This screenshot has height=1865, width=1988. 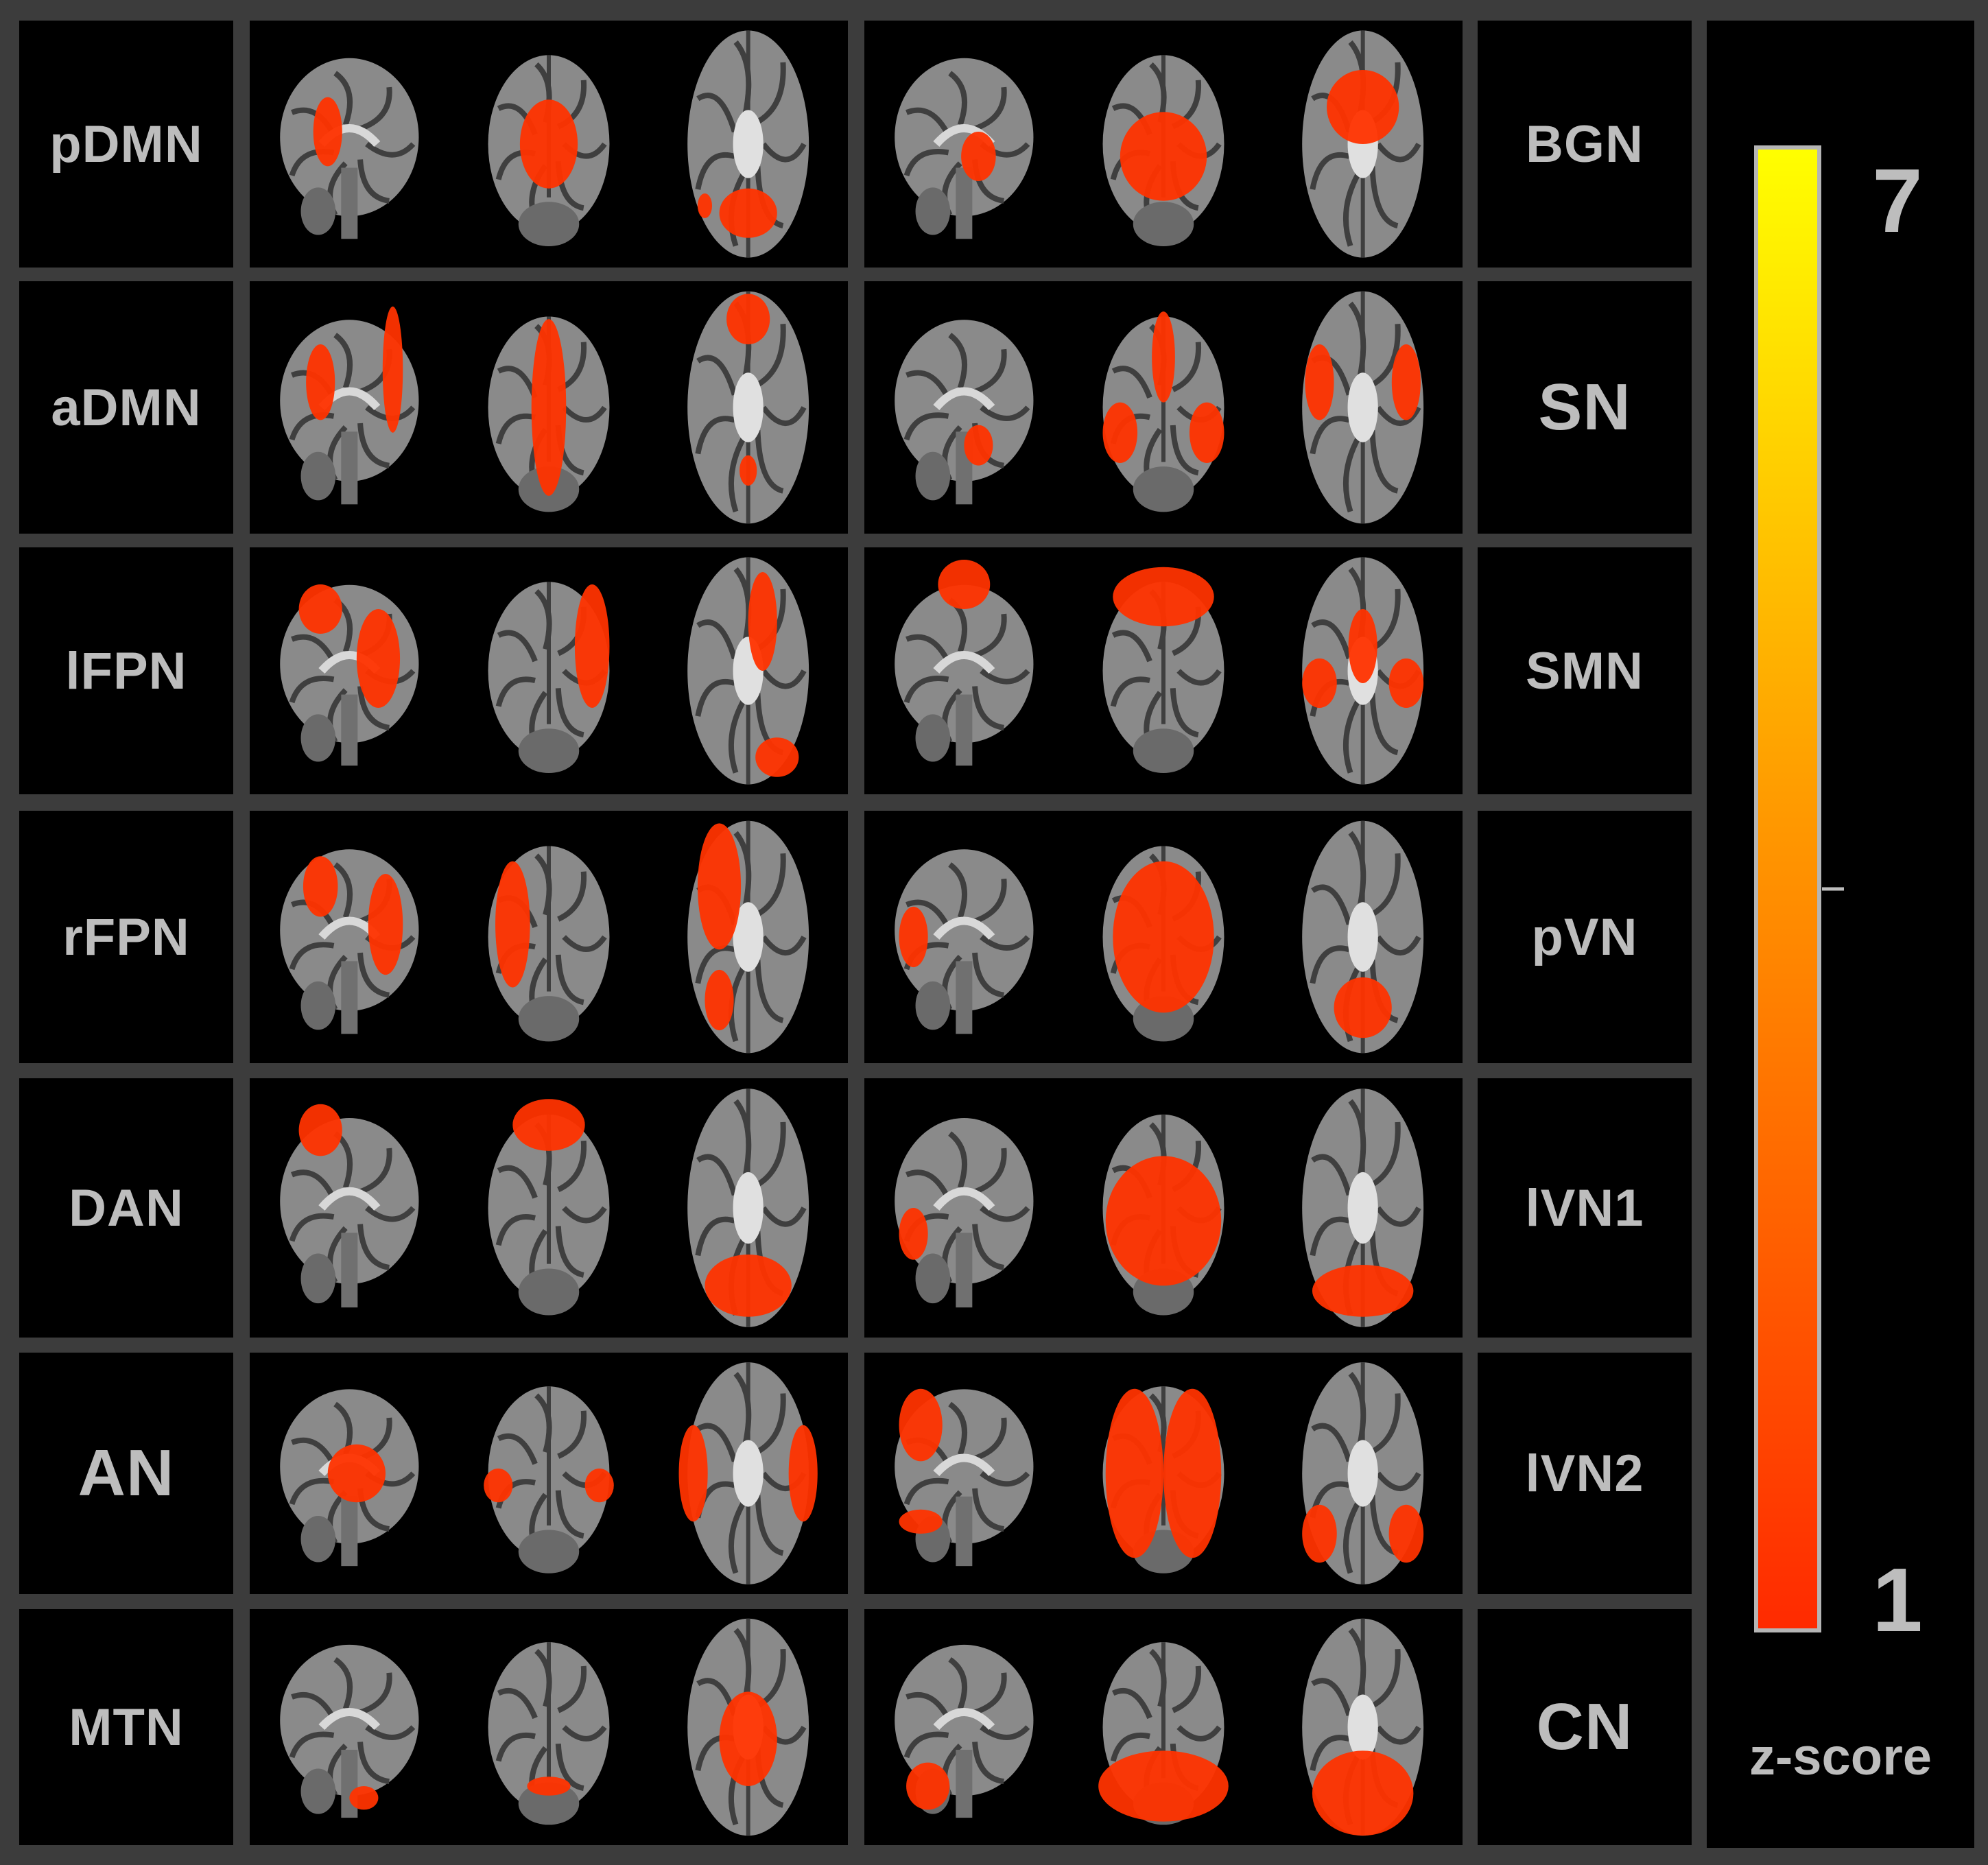 I want to click on network-label: SMN, so click(x=1585, y=670).